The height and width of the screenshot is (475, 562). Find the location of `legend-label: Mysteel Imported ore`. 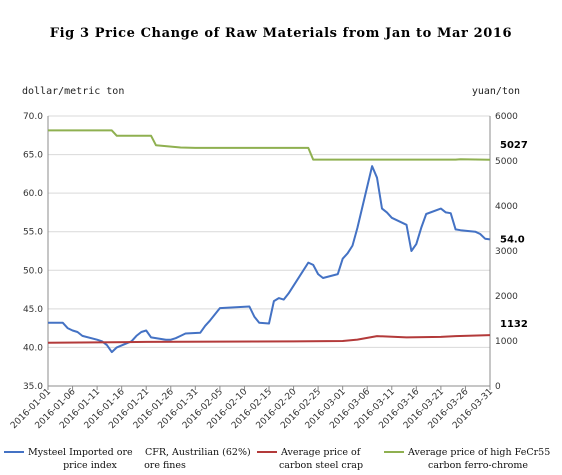

legend-label: Mysteel Imported ore is located at coordinates (80, 452).